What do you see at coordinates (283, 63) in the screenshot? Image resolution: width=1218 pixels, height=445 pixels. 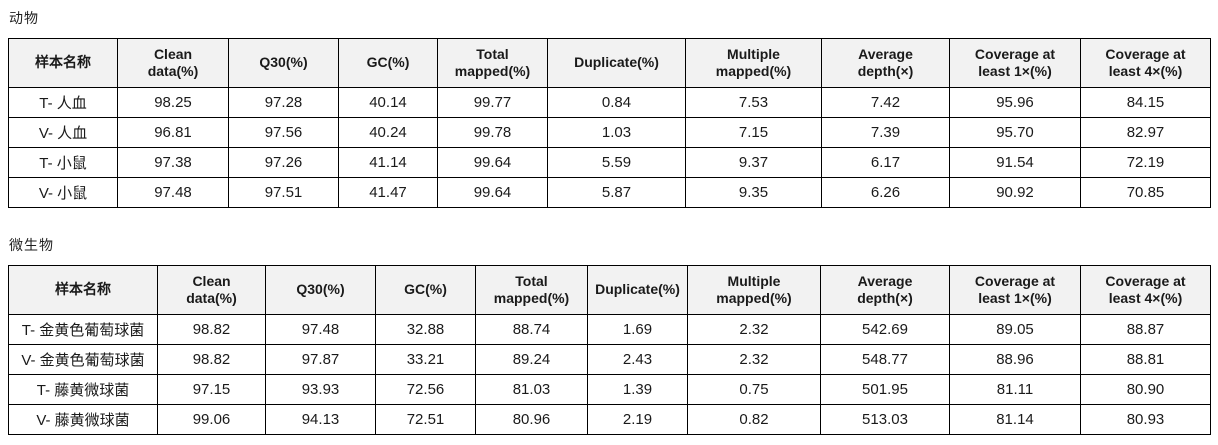 I see `column-header: Q30(%)` at bounding box center [283, 63].